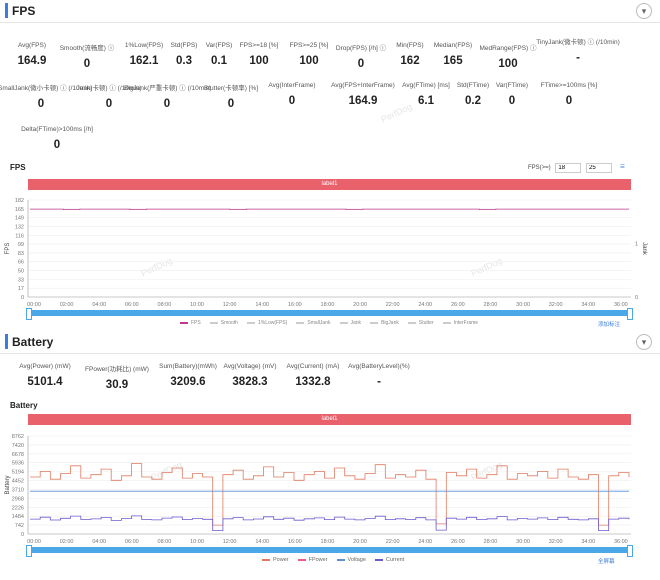  I want to click on y2-tick-label: 0, so click(636, 298).